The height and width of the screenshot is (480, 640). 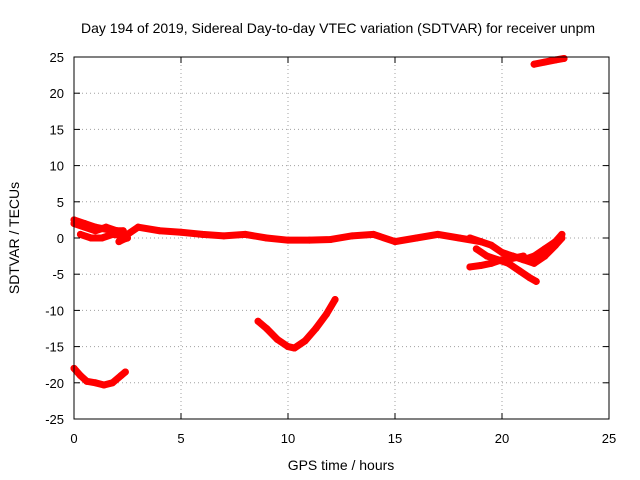 I want to click on y-tick-label: 0, so click(x=60, y=238).